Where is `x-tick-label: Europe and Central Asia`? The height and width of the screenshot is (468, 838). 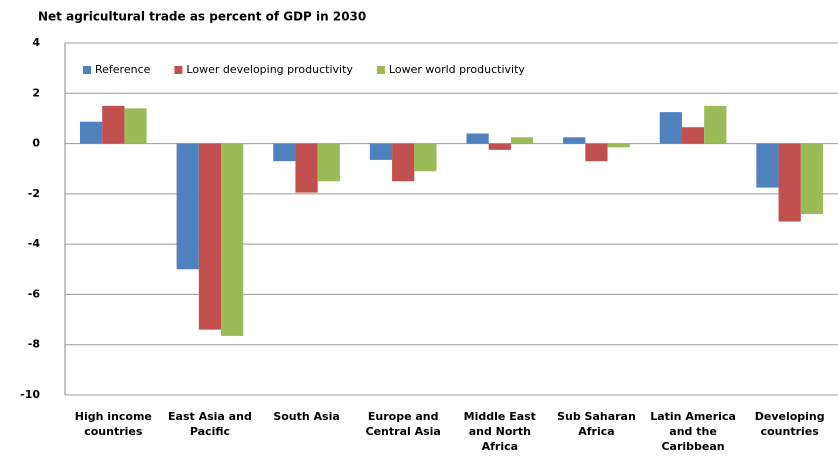 x-tick-label: Europe and Central Asia is located at coordinates (403, 424).